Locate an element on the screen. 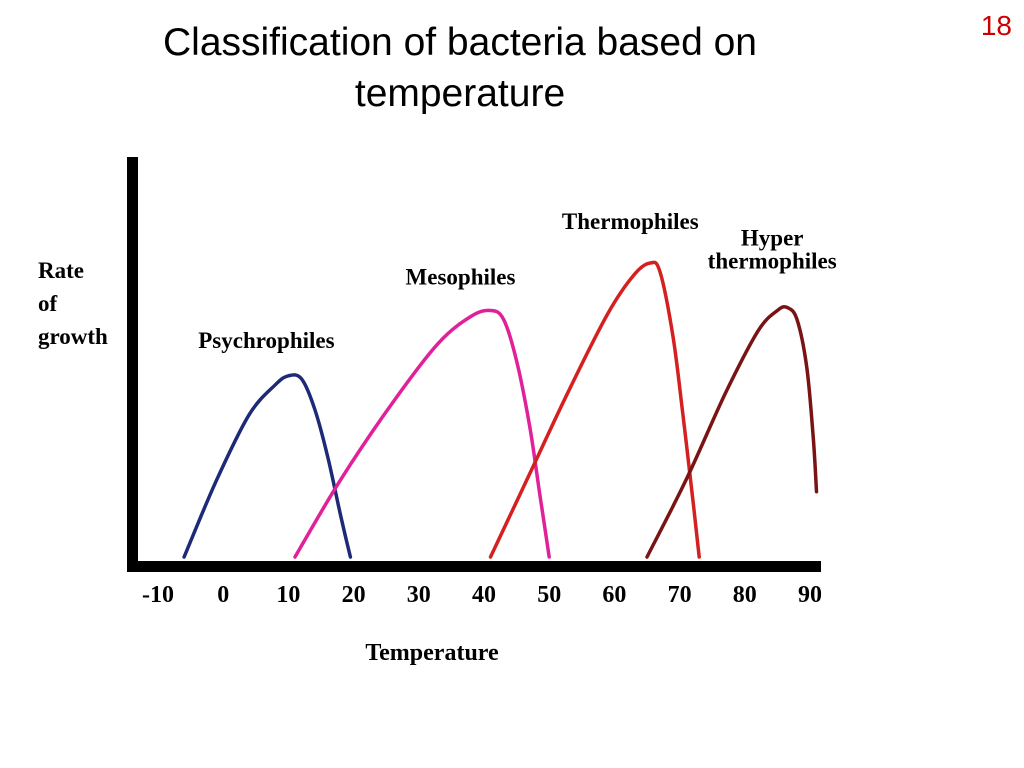 This screenshot has width=1024, height=768. y-axis-line is located at coordinates (132, 364).